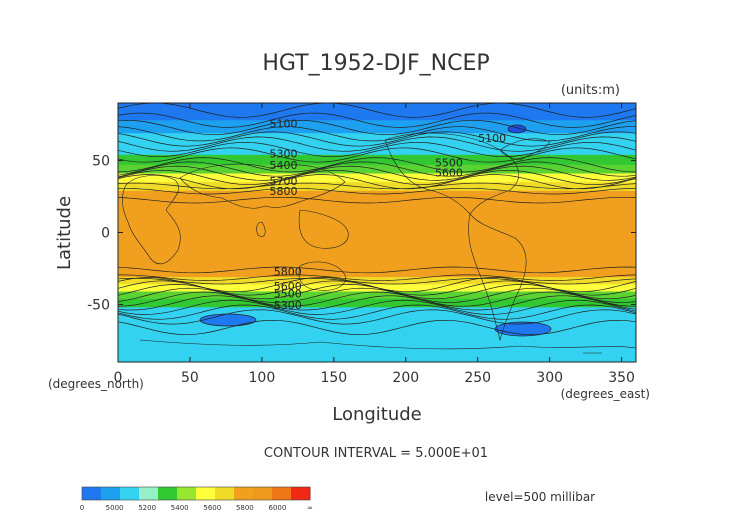 The height and width of the screenshot is (532, 752). Describe the element at coordinates (82, 508) in the screenshot. I see `colorbar-label: 0` at that location.